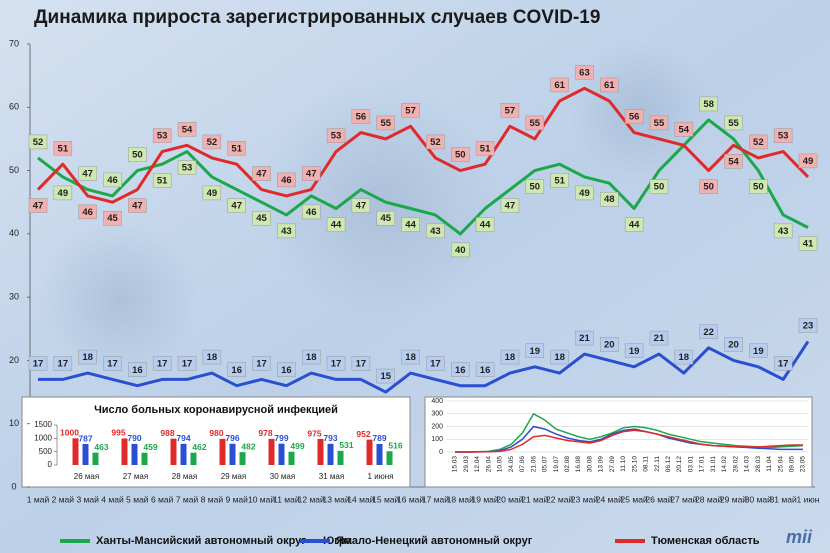 The height and width of the screenshot is (553, 830). Describe the element at coordinates (567, 464) in the screenshot. I see `x-tick-label: 02.08` at that location.